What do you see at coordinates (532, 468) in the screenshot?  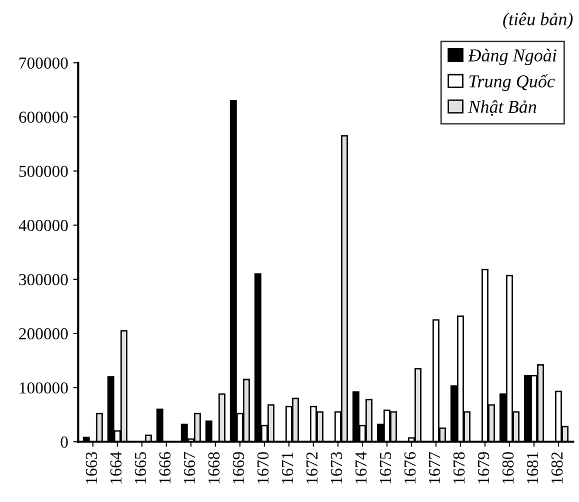 I see `x-tick-label: 1681` at bounding box center [532, 468].